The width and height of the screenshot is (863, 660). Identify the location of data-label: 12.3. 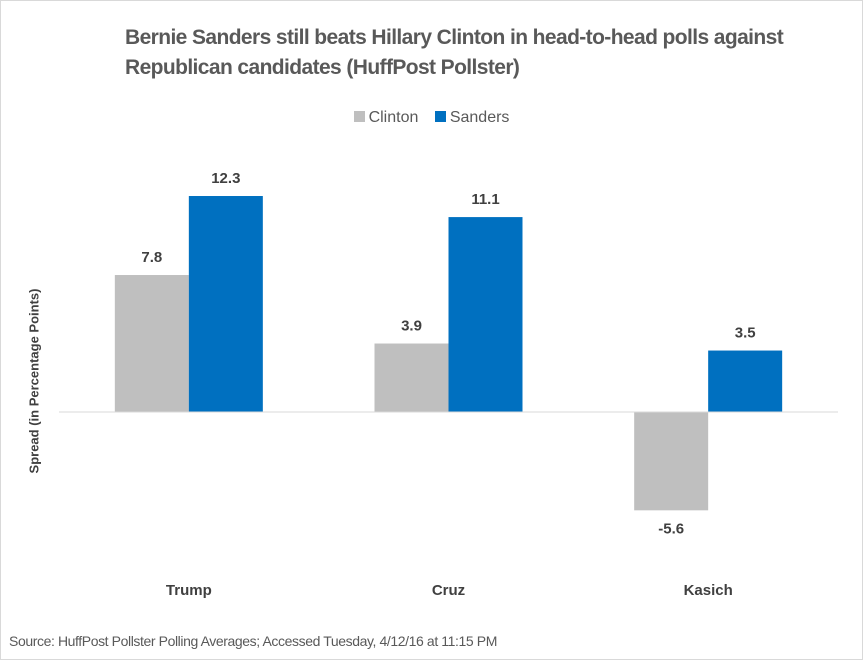
(225, 178).